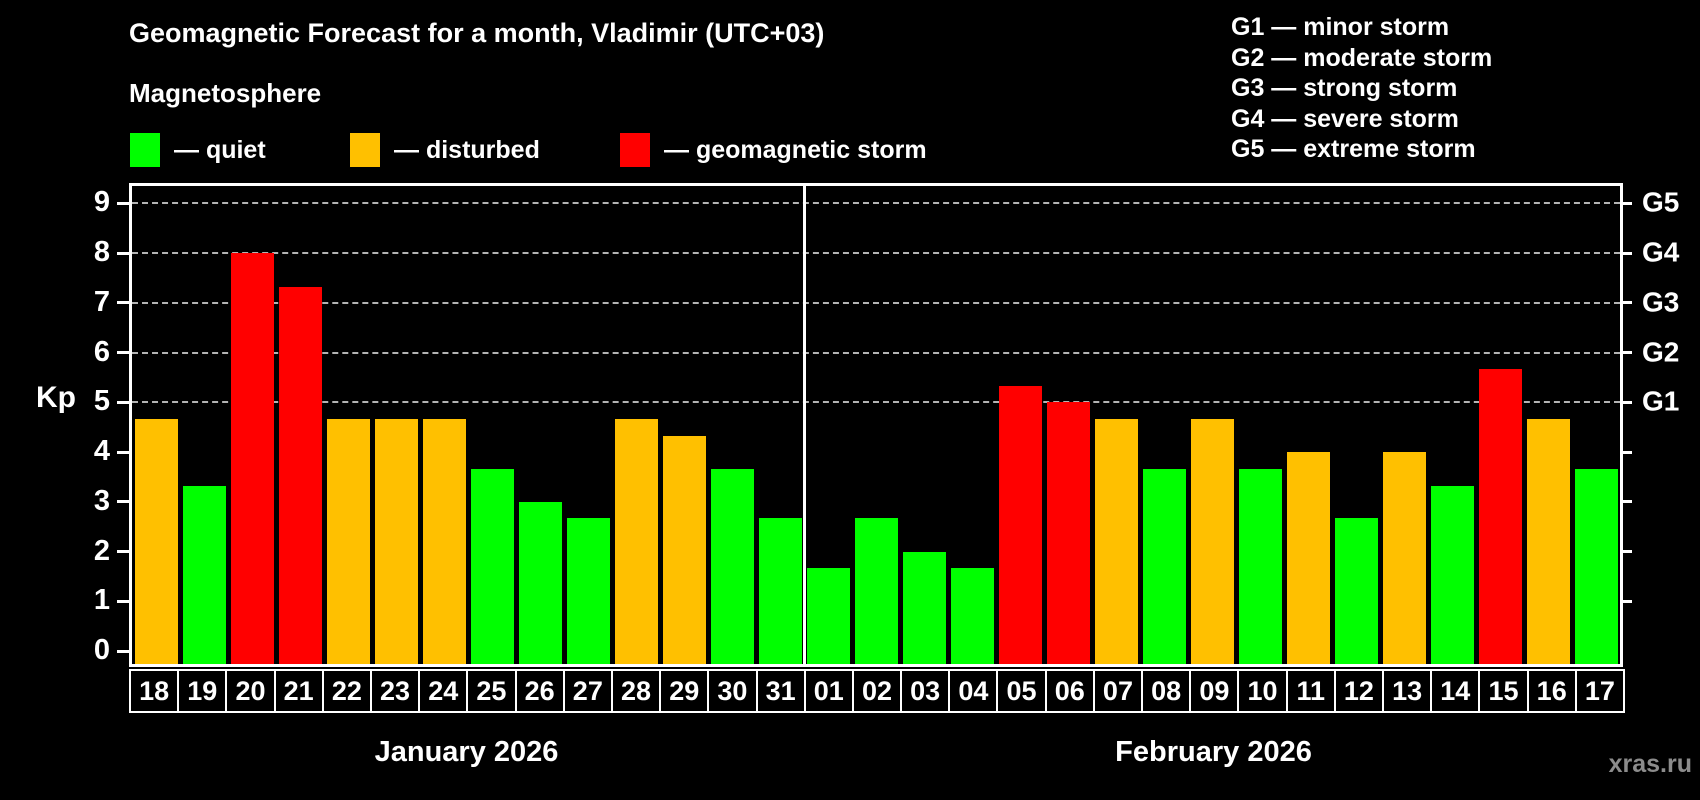 This screenshot has height=800, width=1700. I want to click on disturbed-color-swatch, so click(365, 150).